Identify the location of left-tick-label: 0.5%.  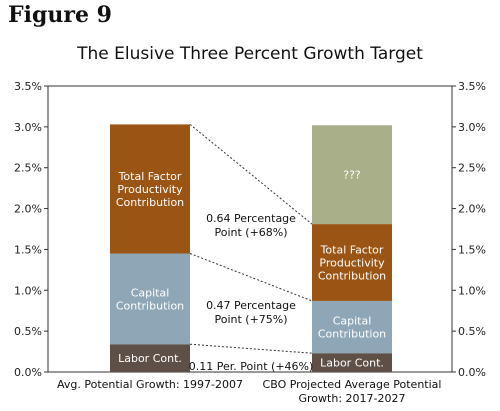
(28, 331).